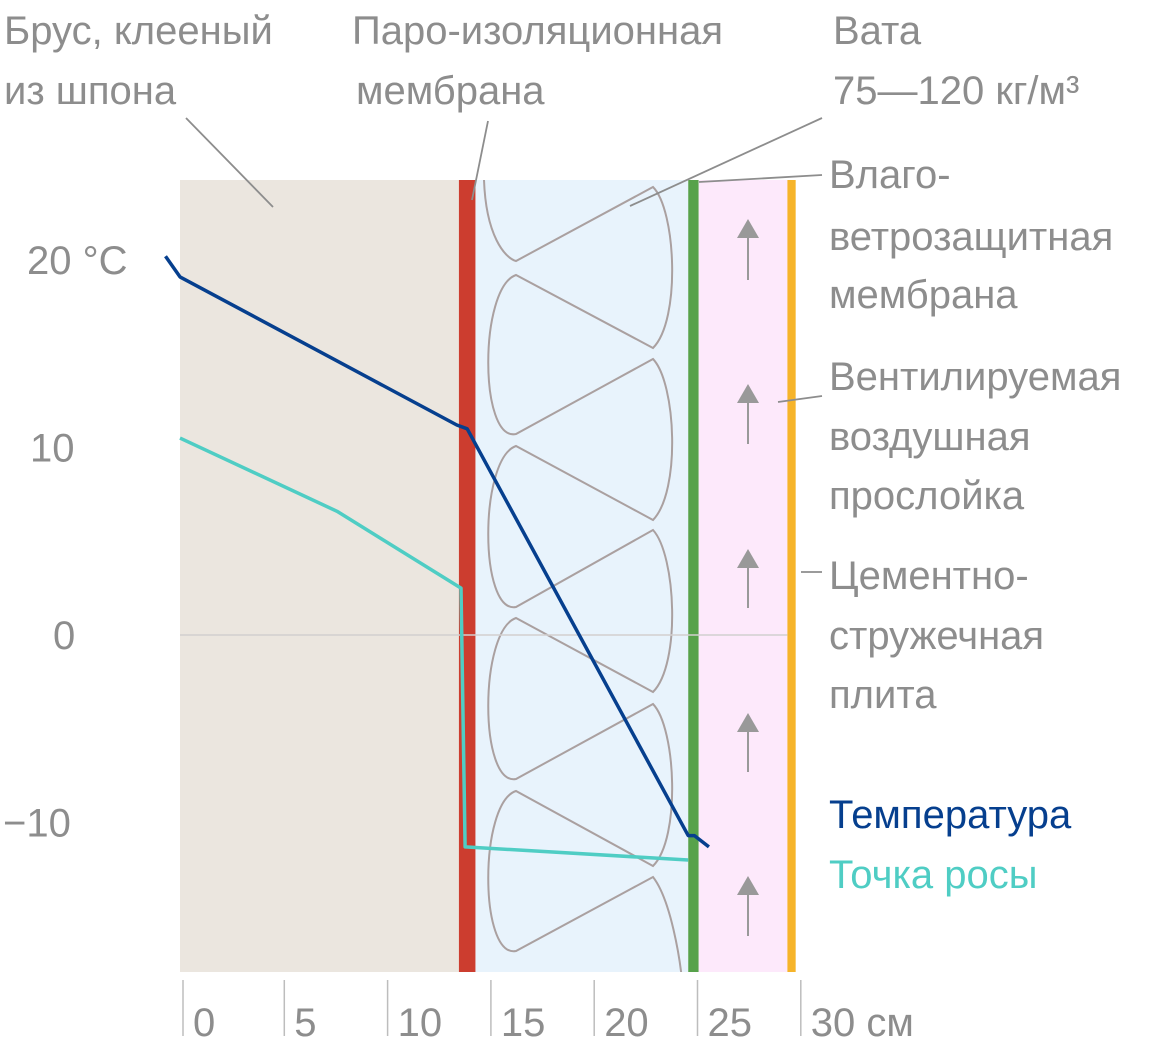 This screenshot has width=1160, height=1056. I want to click on insulation-layer, so click(582, 576).